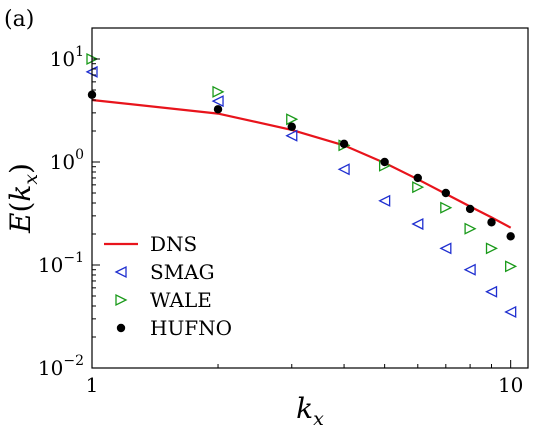  Describe the element at coordinates (67, 57) in the screenshot. I see `y-tick-label: 10¹` at that location.